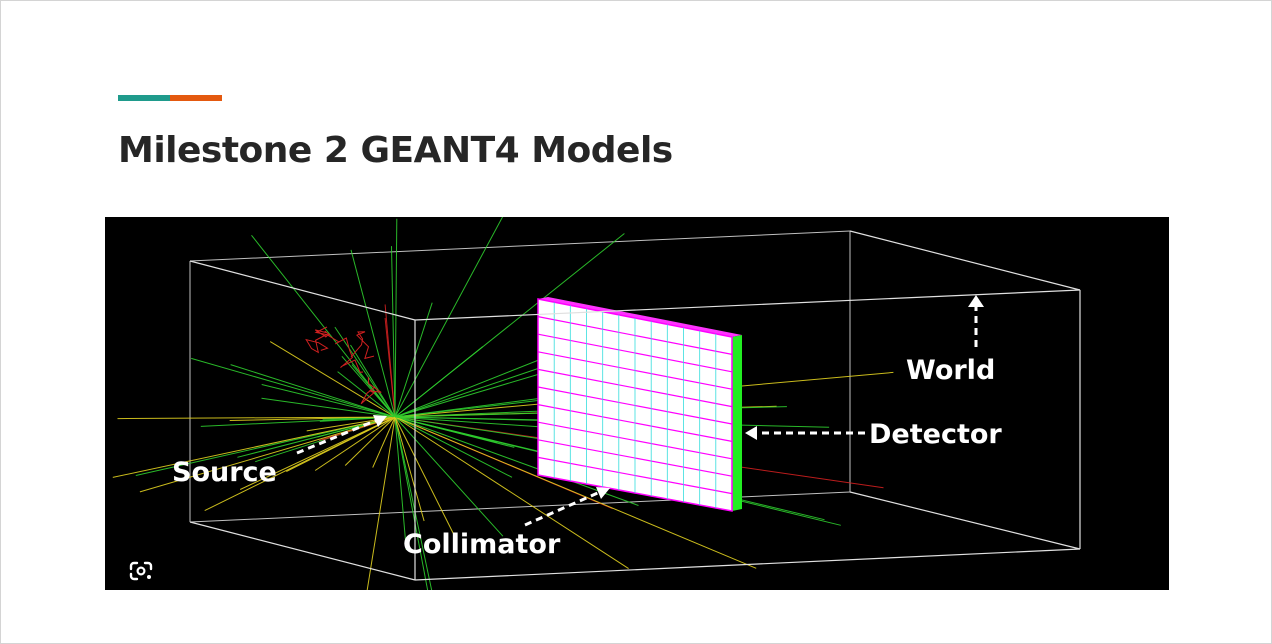 The height and width of the screenshot is (644, 1272). What do you see at coordinates (337, 436) in the screenshot?
I see `source-arrow` at bounding box center [337, 436].